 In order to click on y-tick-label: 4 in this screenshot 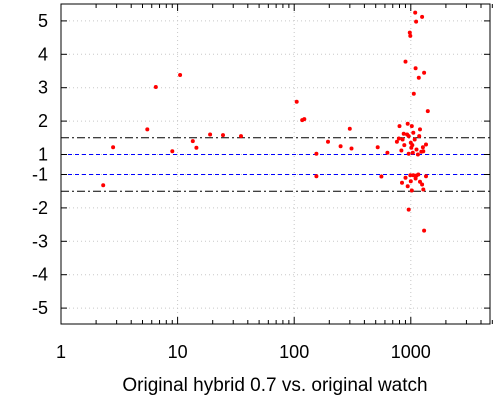, I will do `click(43, 54)`.